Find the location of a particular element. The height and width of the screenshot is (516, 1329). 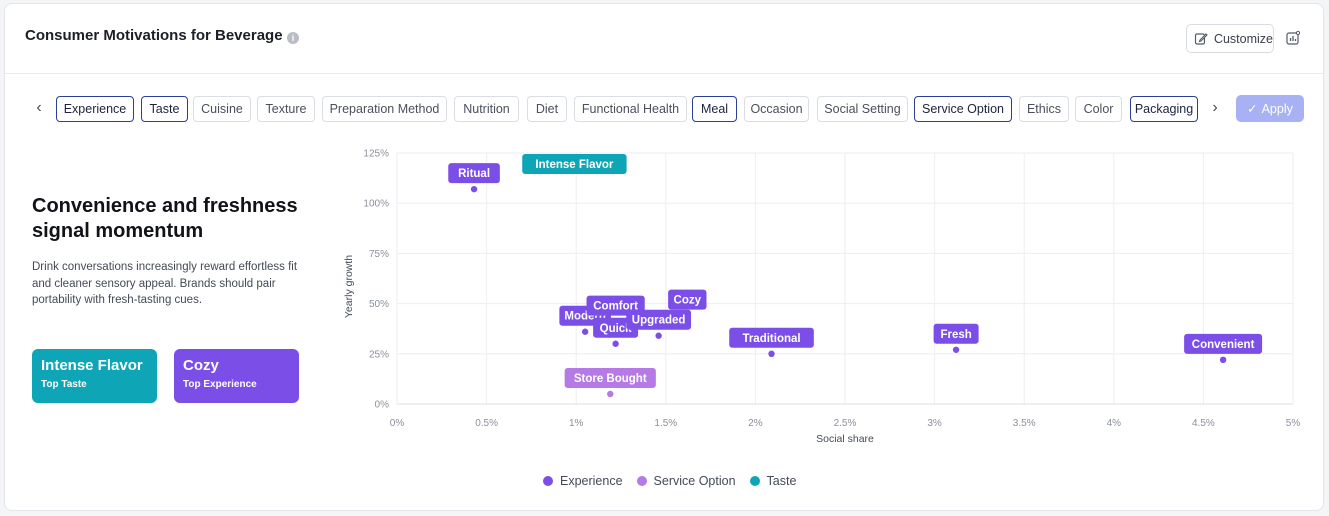

point-label-traditional: Traditional is located at coordinates (771, 339).